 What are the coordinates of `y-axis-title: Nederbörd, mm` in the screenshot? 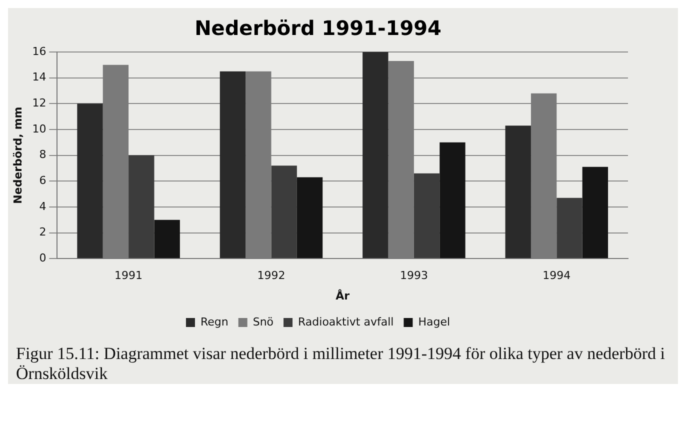 It's located at (17, 155).